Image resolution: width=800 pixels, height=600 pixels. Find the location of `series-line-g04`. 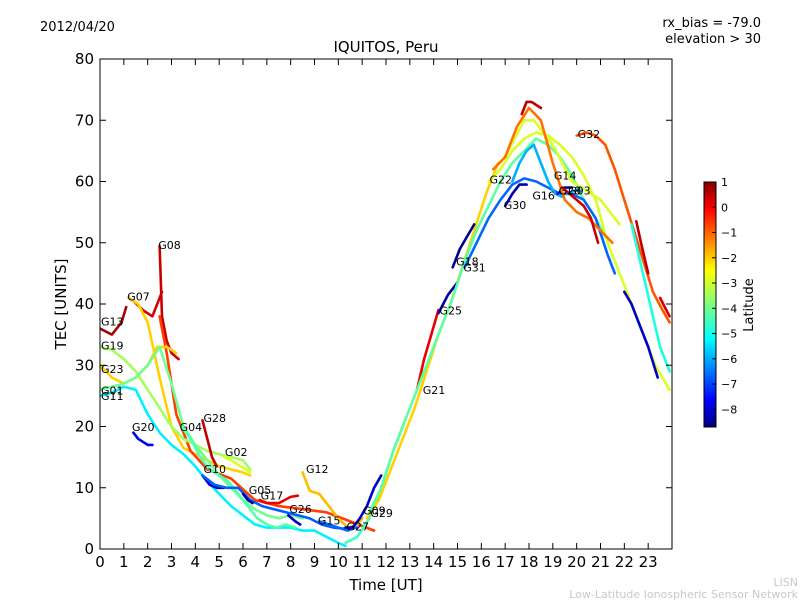

series-line-g04 is located at coordinates (238, 477).